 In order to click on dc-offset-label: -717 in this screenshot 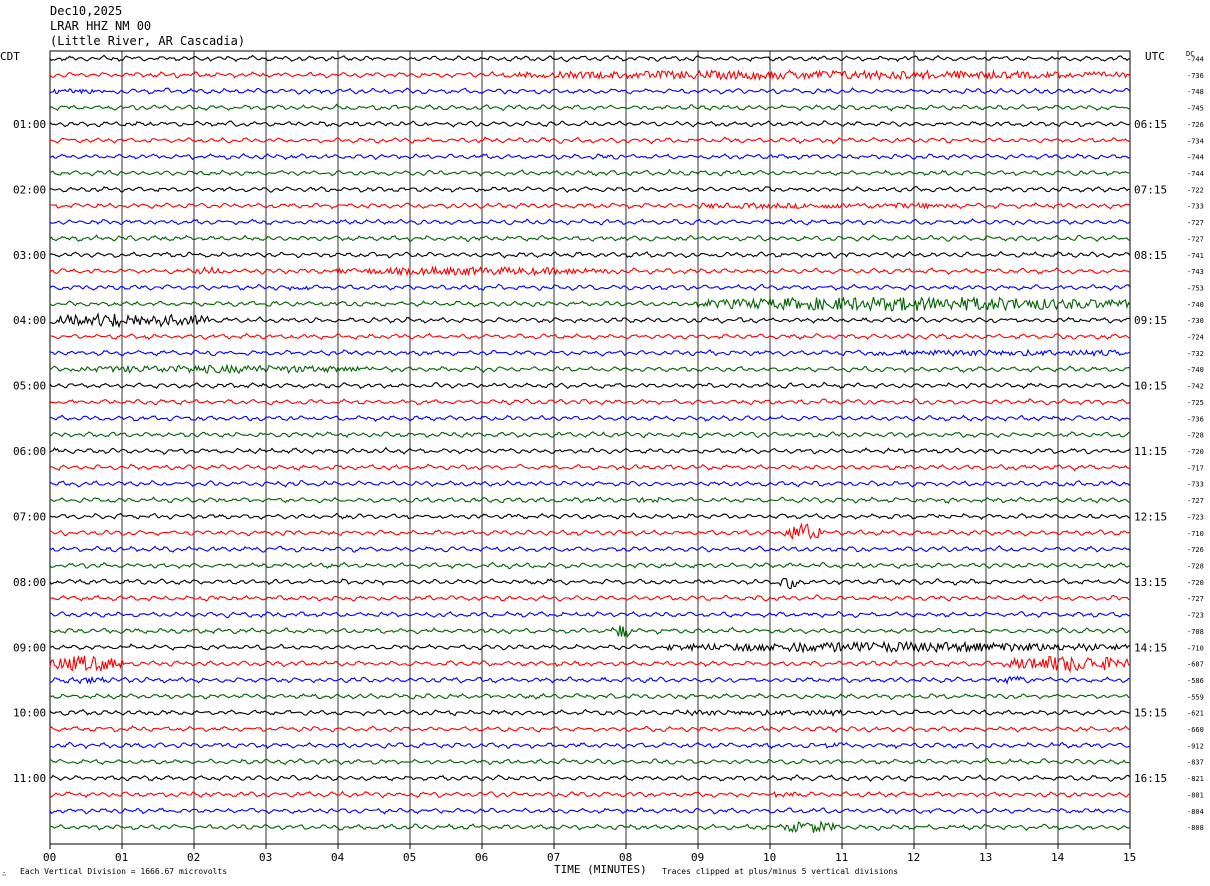, I will do `click(1195, 468)`.